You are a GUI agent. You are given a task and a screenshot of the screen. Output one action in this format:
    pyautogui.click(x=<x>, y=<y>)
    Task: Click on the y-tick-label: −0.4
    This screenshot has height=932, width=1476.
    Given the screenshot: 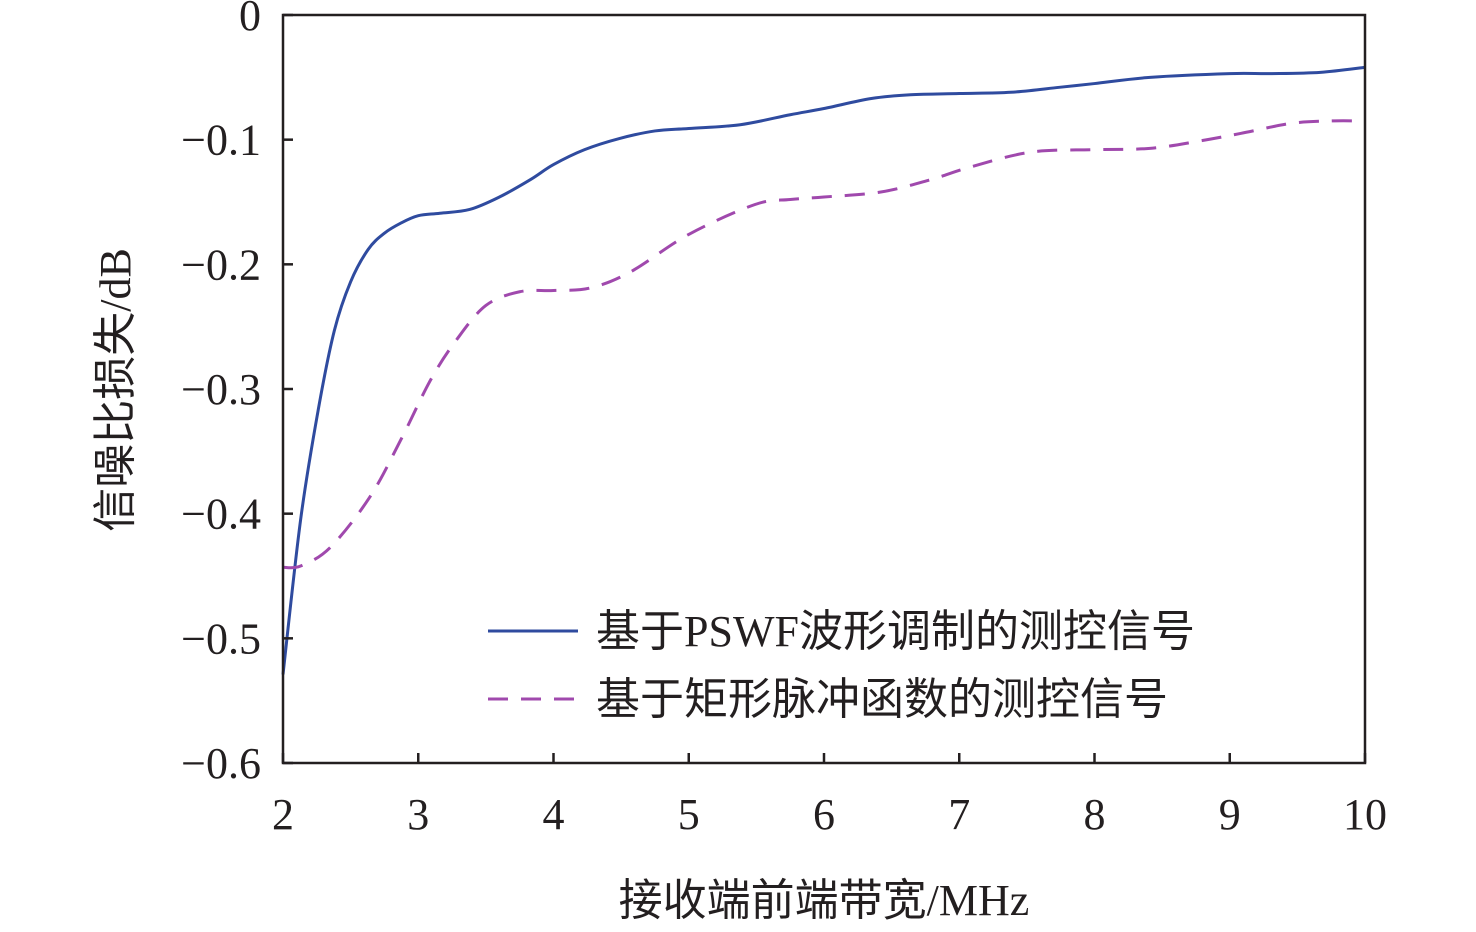 What is the action you would take?
    pyautogui.click(x=221, y=514)
    